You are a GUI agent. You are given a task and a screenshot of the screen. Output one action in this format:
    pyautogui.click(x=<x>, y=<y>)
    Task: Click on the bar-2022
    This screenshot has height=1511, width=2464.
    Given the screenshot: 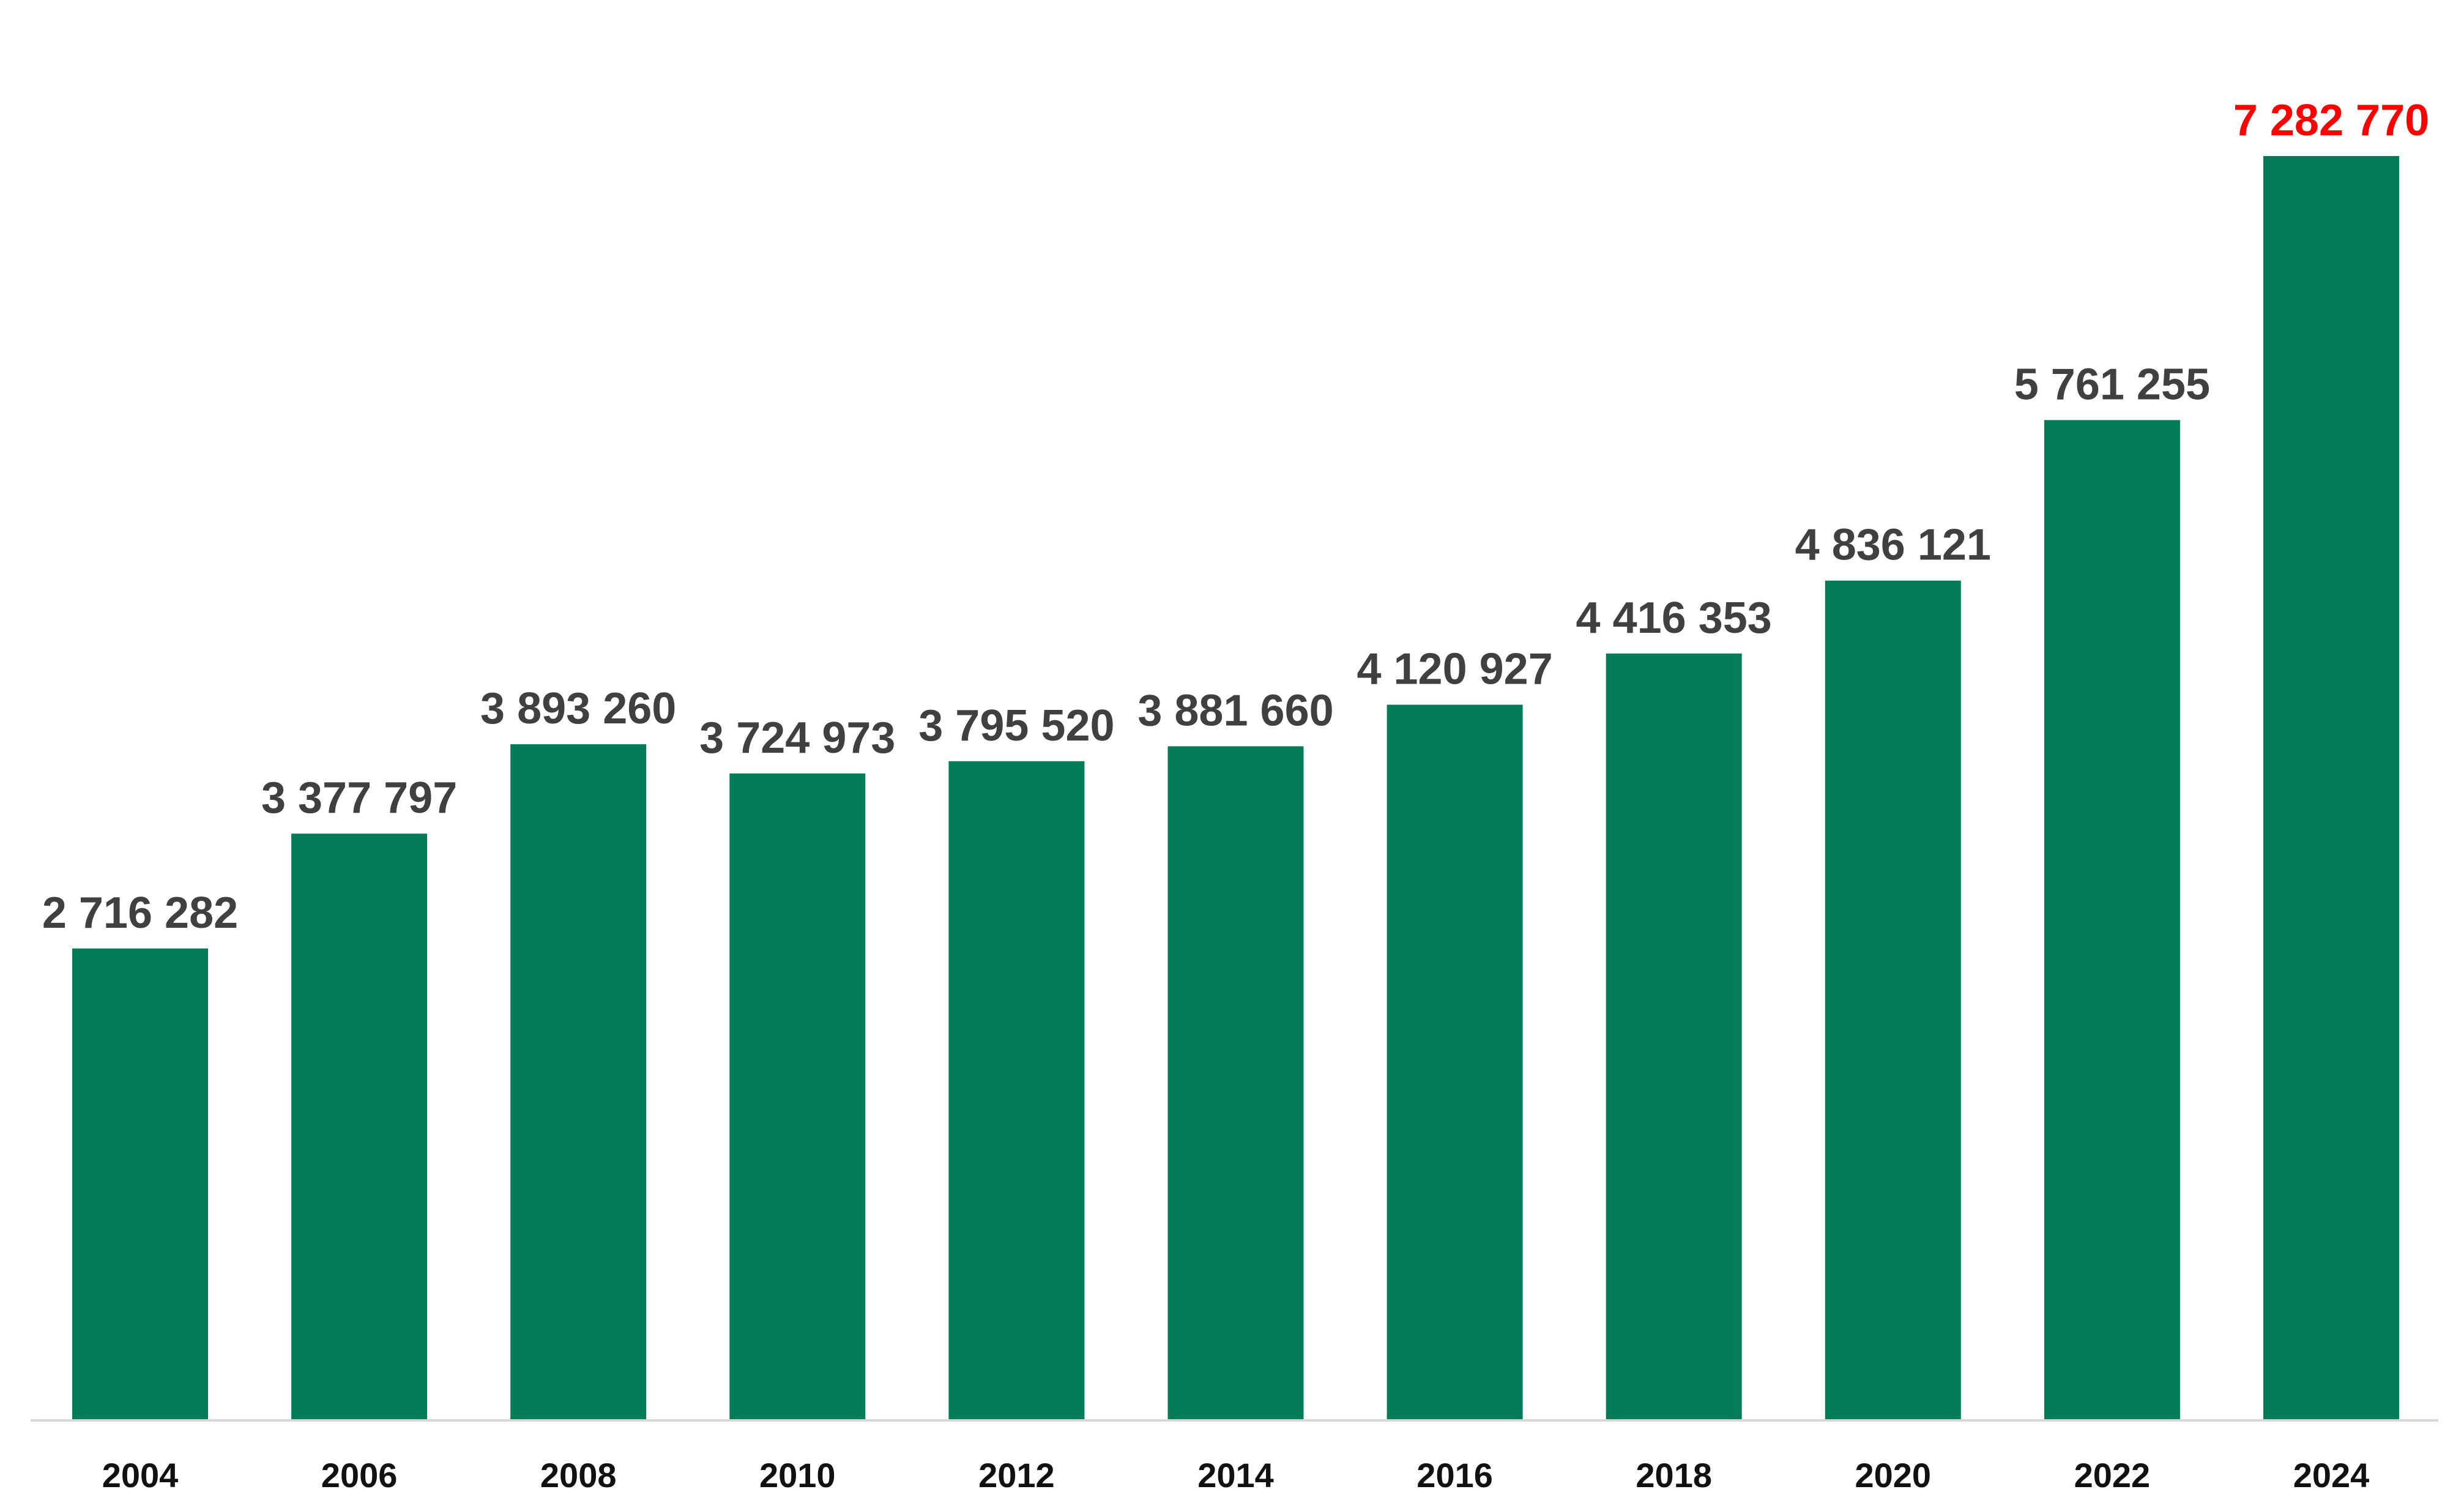 What is the action you would take?
    pyautogui.click(x=2112, y=920)
    